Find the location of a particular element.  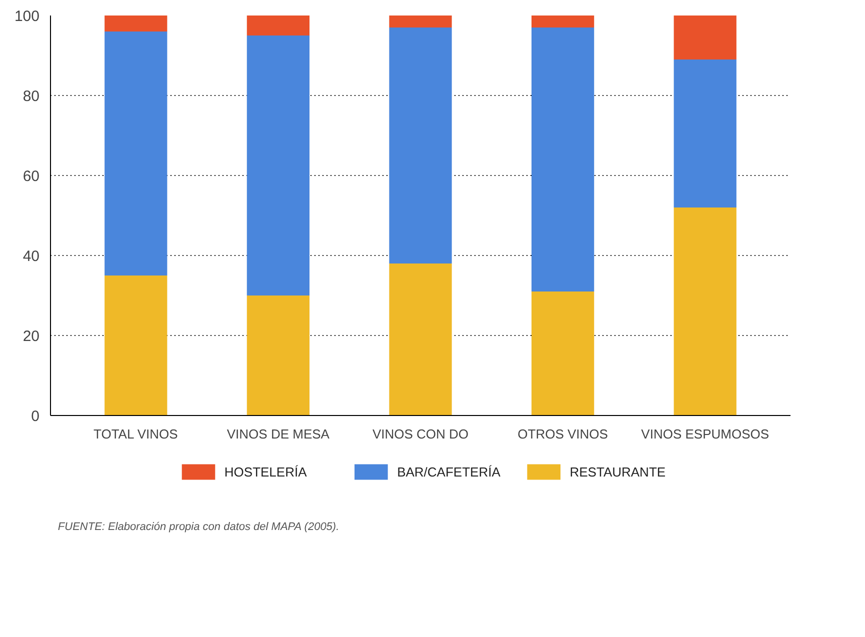

x-tick-label: VINOS DE MESA is located at coordinates (278, 434).